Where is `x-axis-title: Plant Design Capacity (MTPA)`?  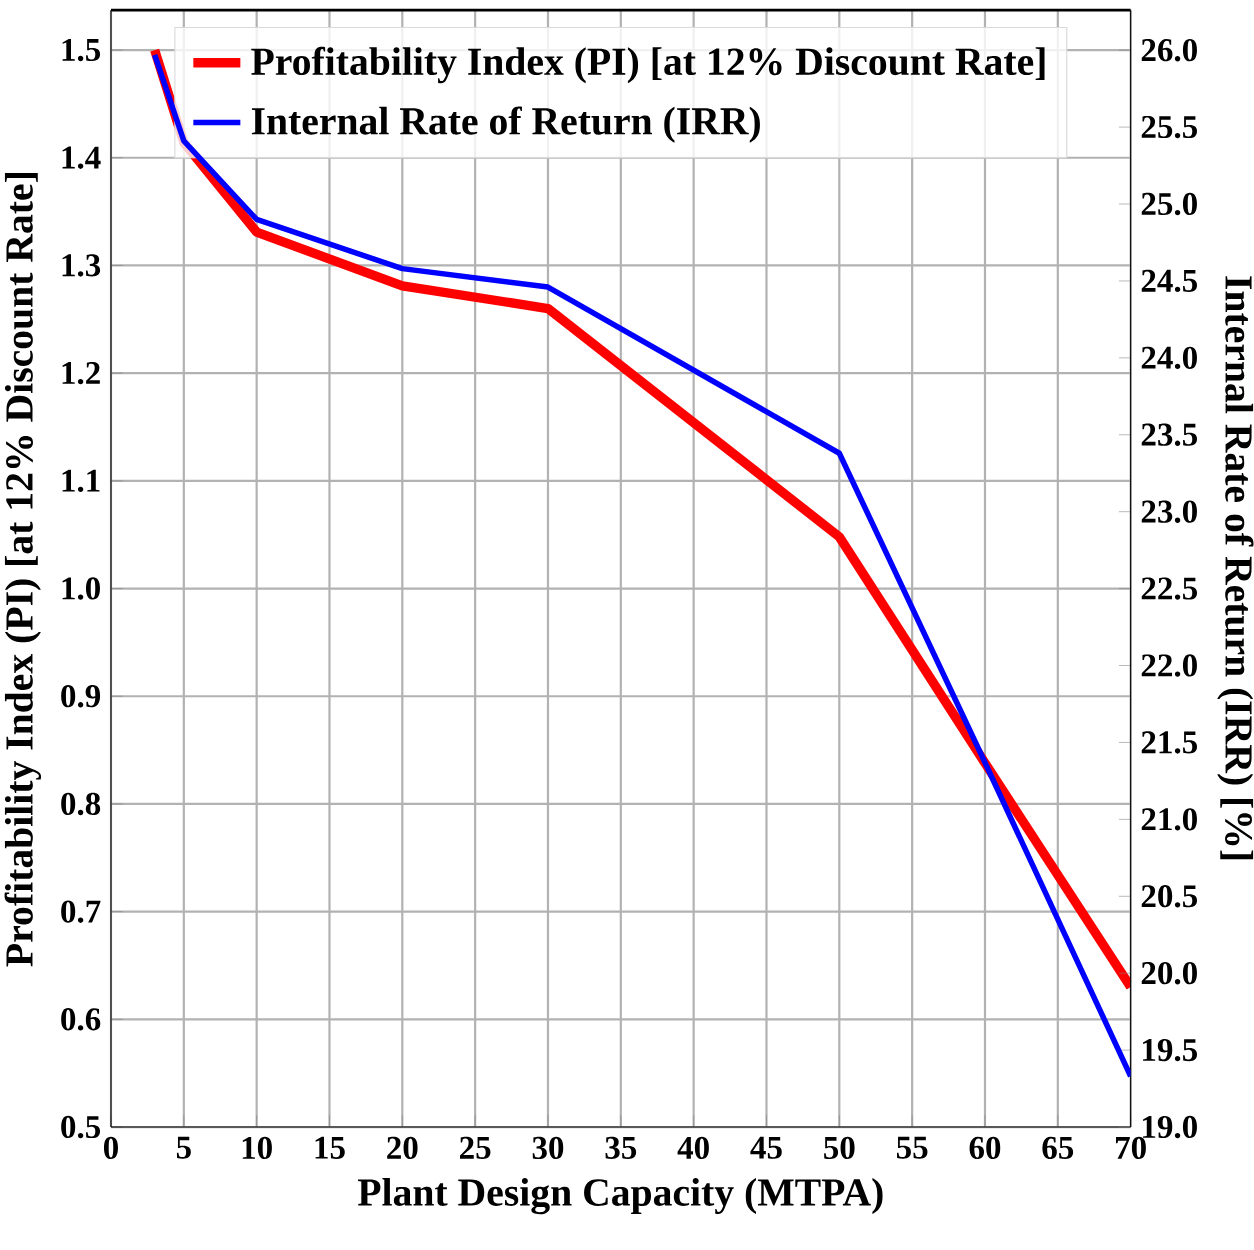 x-axis-title: Plant Design Capacity (MTPA) is located at coordinates (620, 1196).